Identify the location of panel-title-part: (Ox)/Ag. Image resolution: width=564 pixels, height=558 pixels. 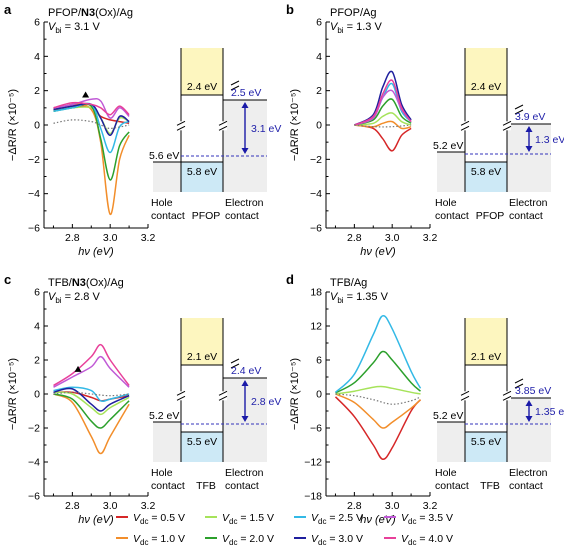
(105, 283).